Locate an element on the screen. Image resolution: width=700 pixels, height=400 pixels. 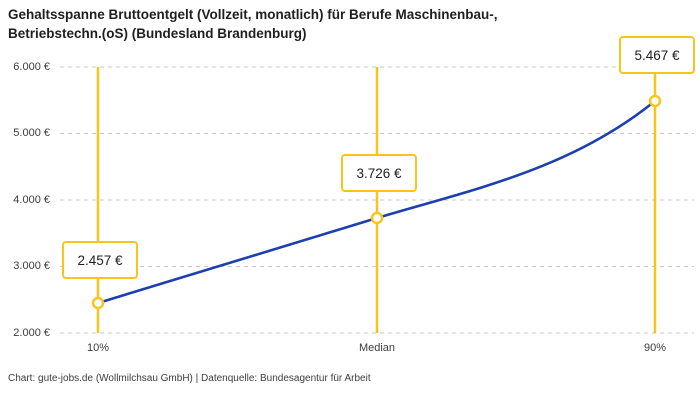
value-label-box-10pct: 2.457 € is located at coordinates (100, 260).